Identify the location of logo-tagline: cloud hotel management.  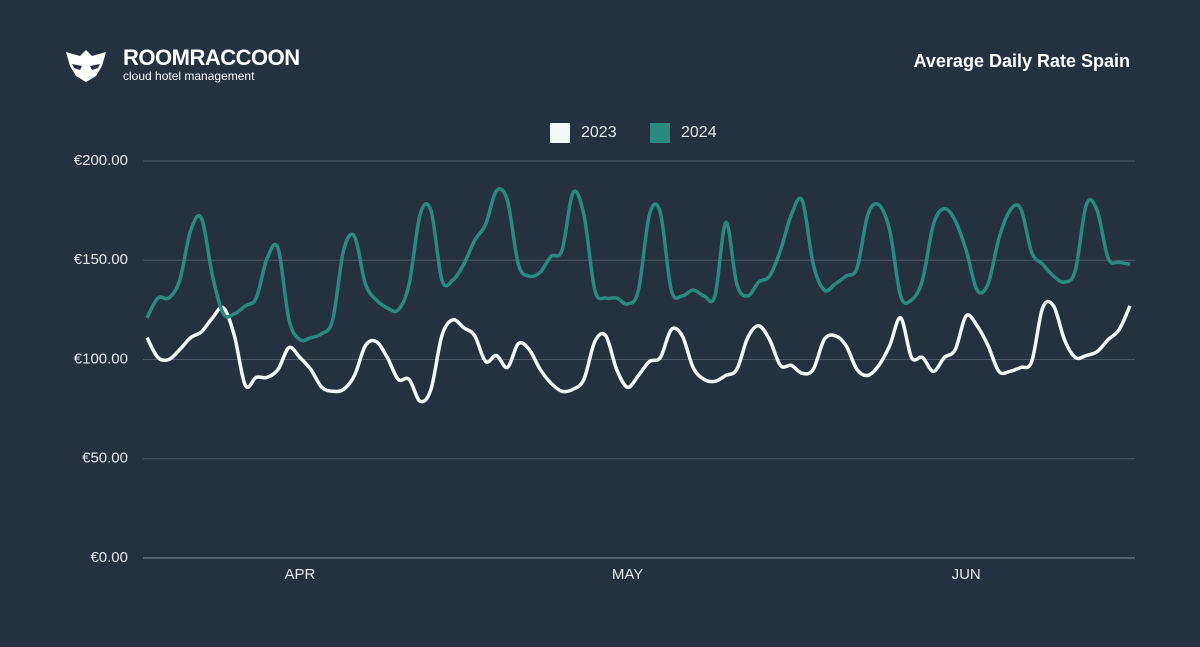
(189, 76).